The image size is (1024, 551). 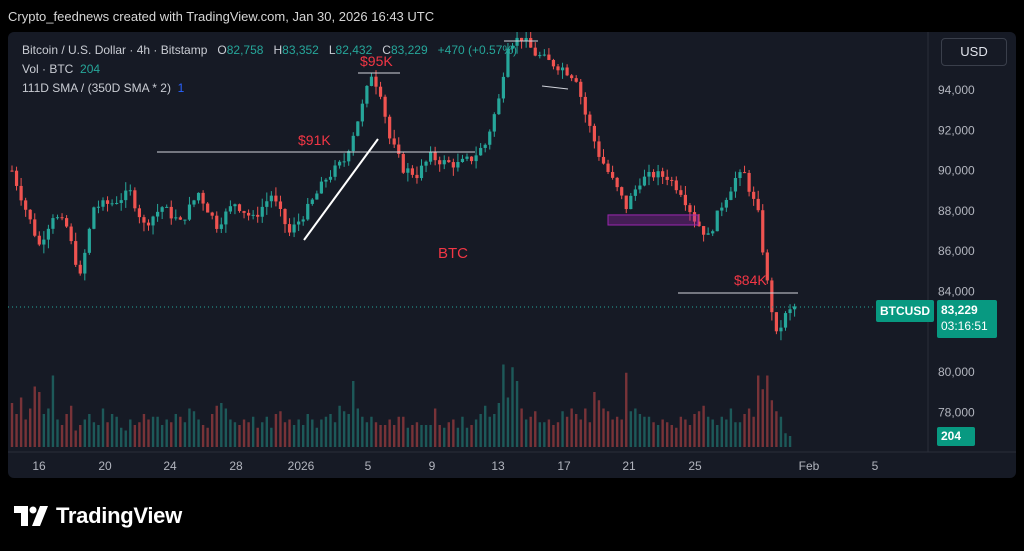 What do you see at coordinates (956, 412) in the screenshot?
I see `y-tick-label: 78,000` at bounding box center [956, 412].